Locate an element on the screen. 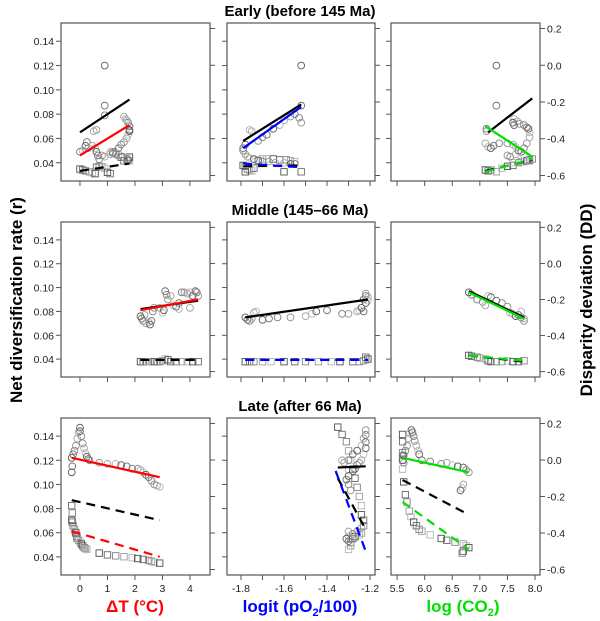 The height and width of the screenshot is (621, 600). left-y-tick-label: 0.04 is located at coordinates (44, 360).